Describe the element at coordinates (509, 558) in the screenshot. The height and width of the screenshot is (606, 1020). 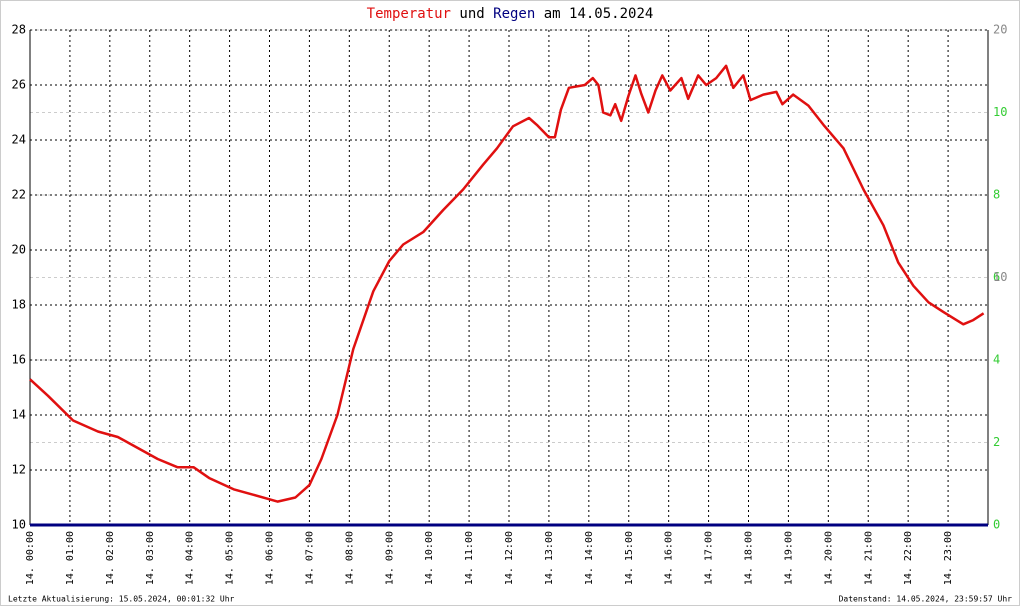
I see `x-tick-label: 14. 12:00` at that location.